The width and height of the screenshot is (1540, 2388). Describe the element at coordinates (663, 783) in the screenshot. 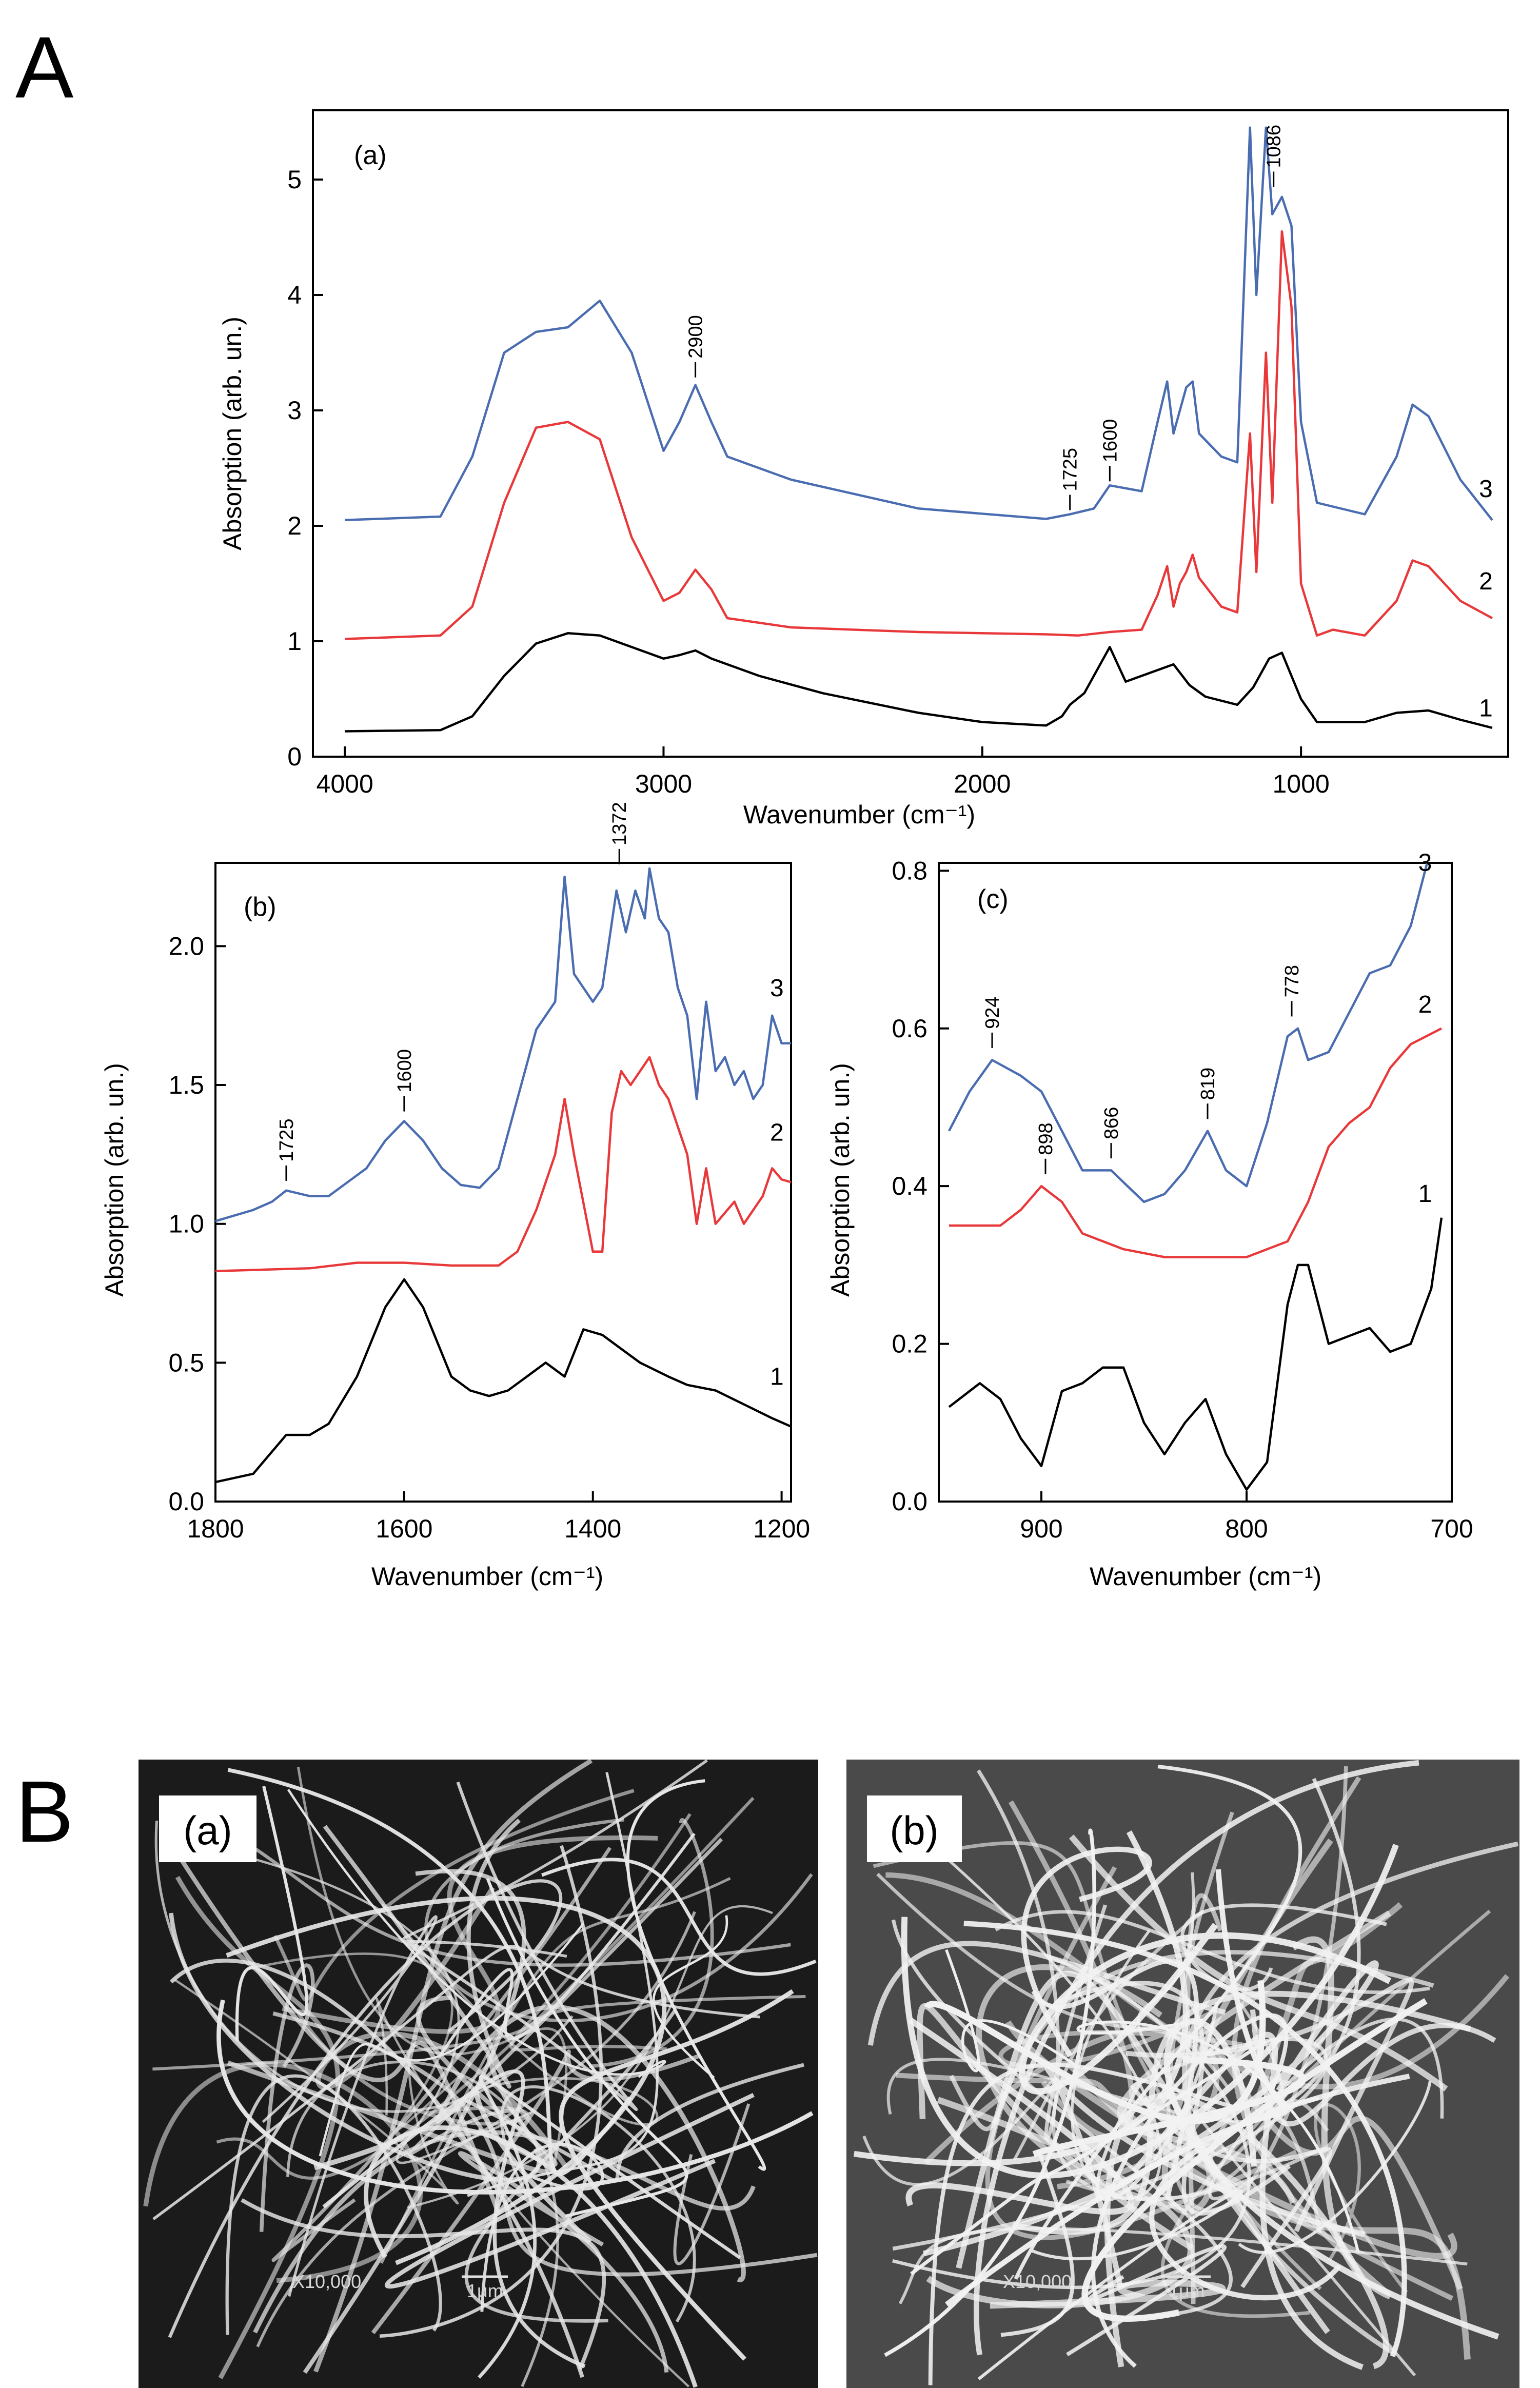

I see `x-tick-label: 3000` at that location.